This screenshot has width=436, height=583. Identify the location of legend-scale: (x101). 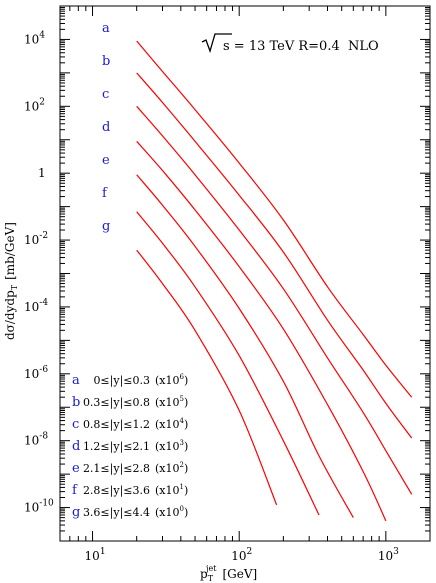
(171, 490).